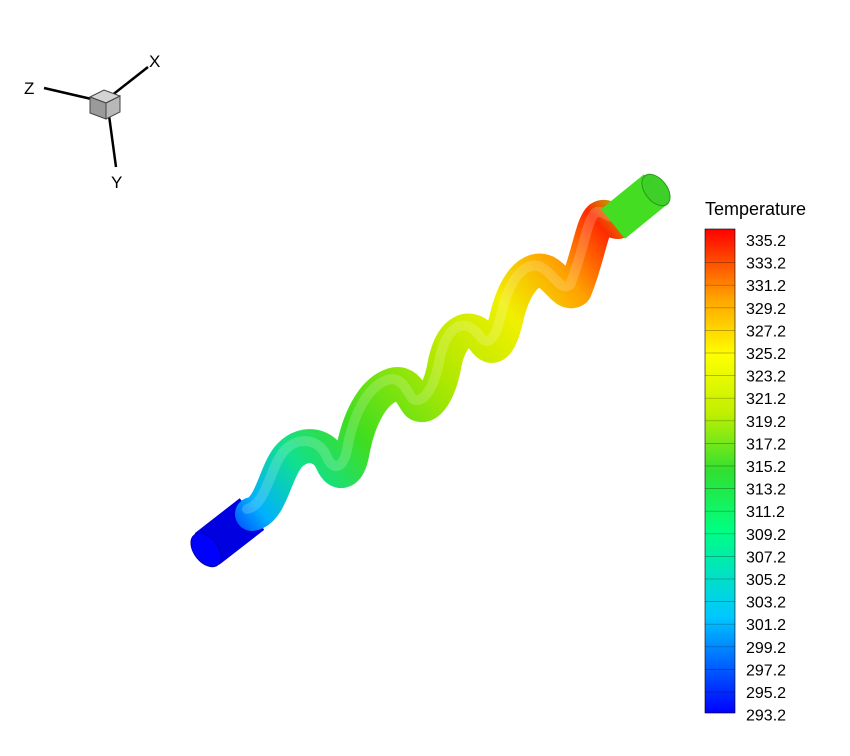  I want to click on legend-tick-label: 305.2, so click(766, 580).